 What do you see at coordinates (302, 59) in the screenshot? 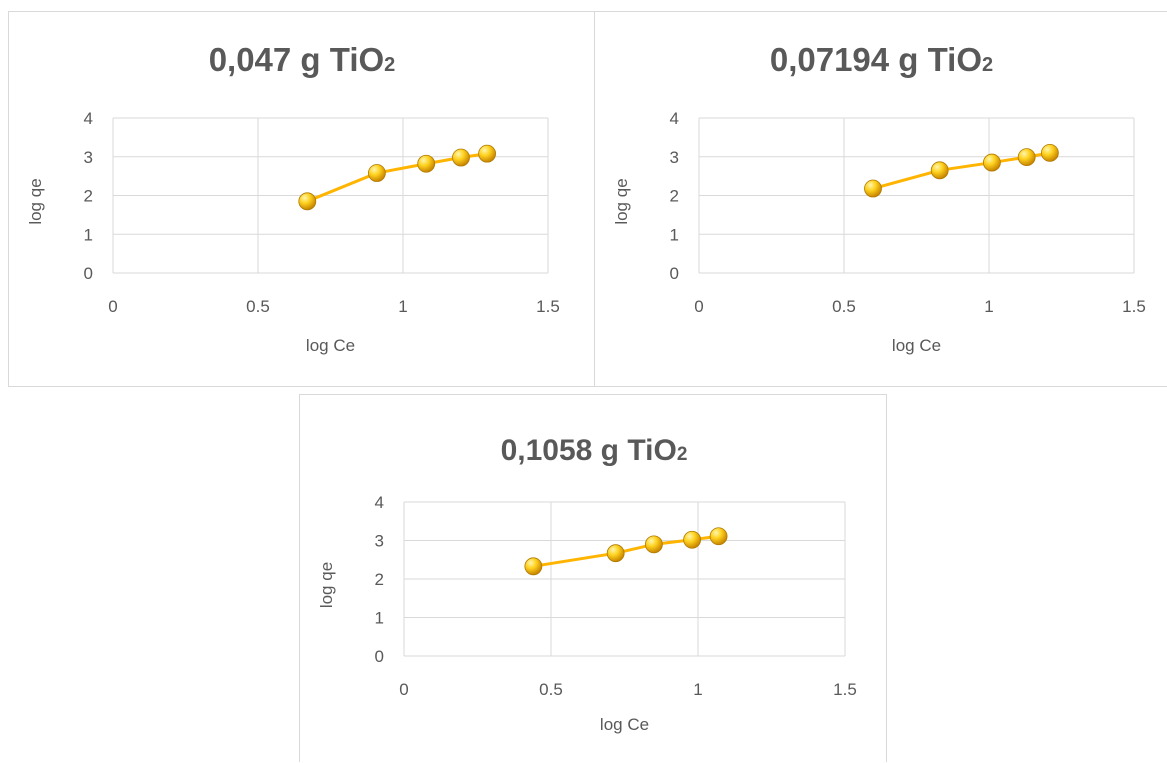
I see `chart-title: 0,047 g TiO2` at bounding box center [302, 59].